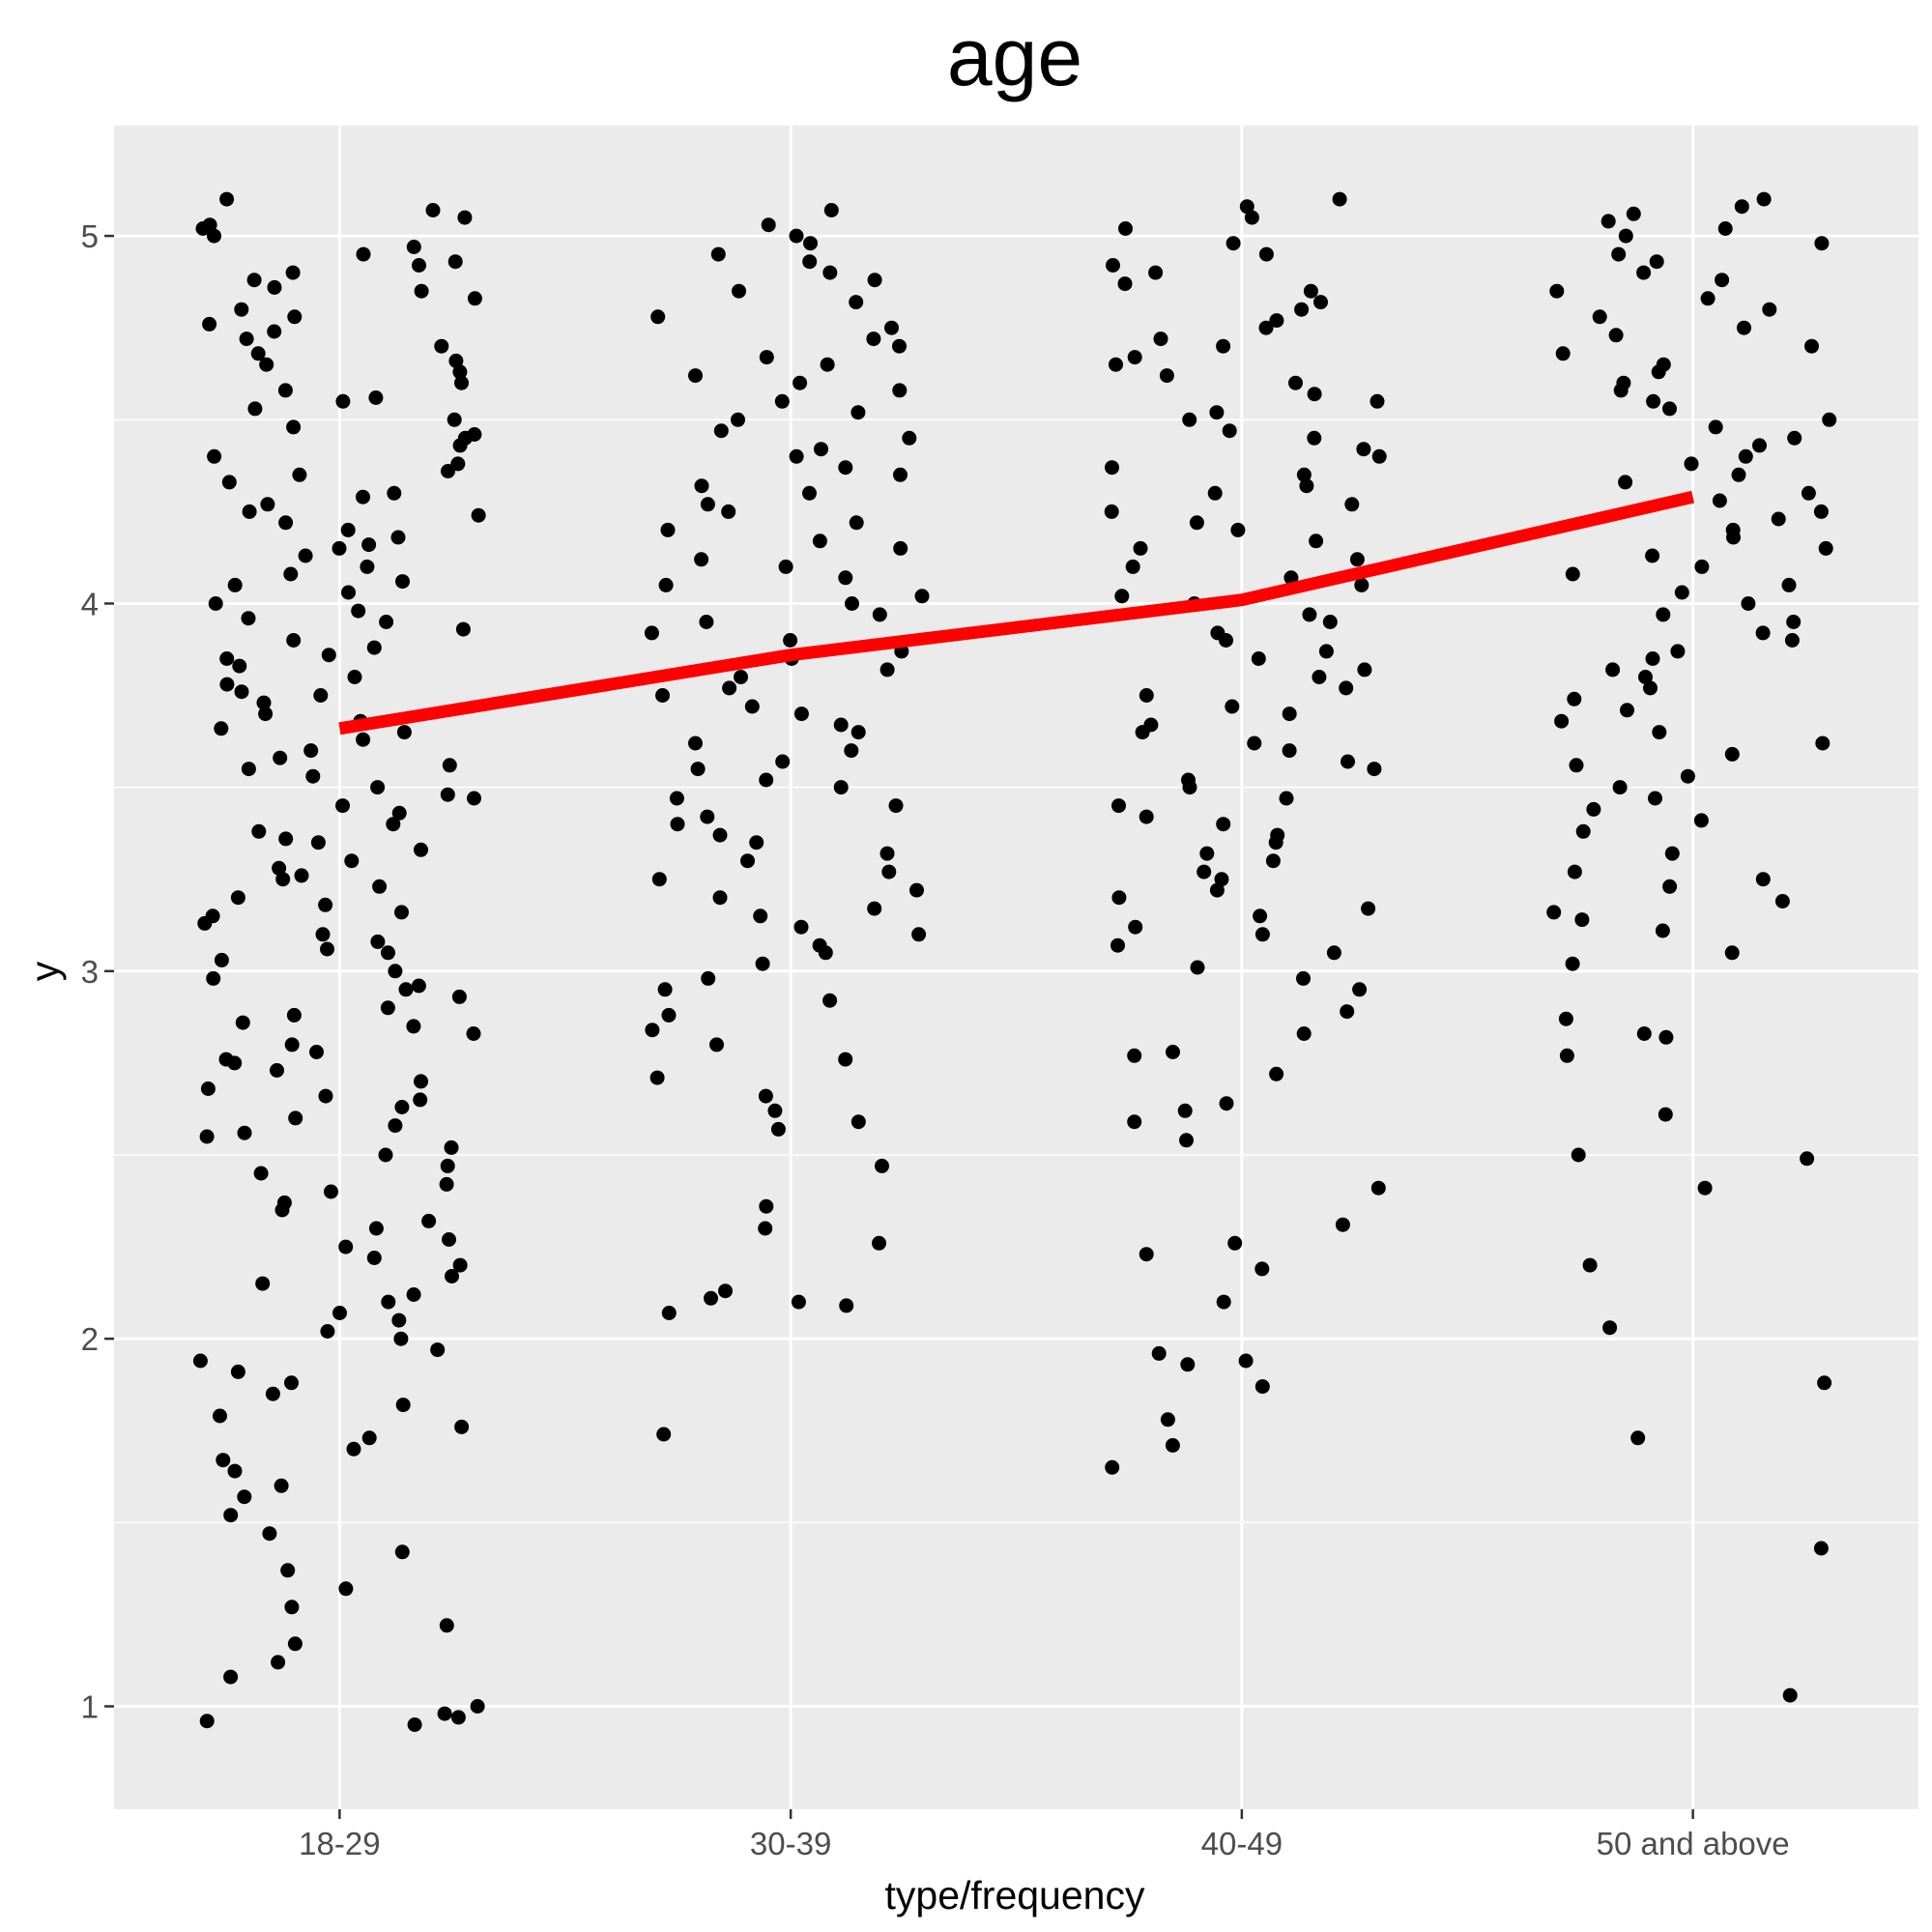 This screenshot has height=1932, width=1932. Describe the element at coordinates (1044, 1835) in the screenshot. I see `x-axis: 18-29 30-39 40-49 50 and above` at that location.